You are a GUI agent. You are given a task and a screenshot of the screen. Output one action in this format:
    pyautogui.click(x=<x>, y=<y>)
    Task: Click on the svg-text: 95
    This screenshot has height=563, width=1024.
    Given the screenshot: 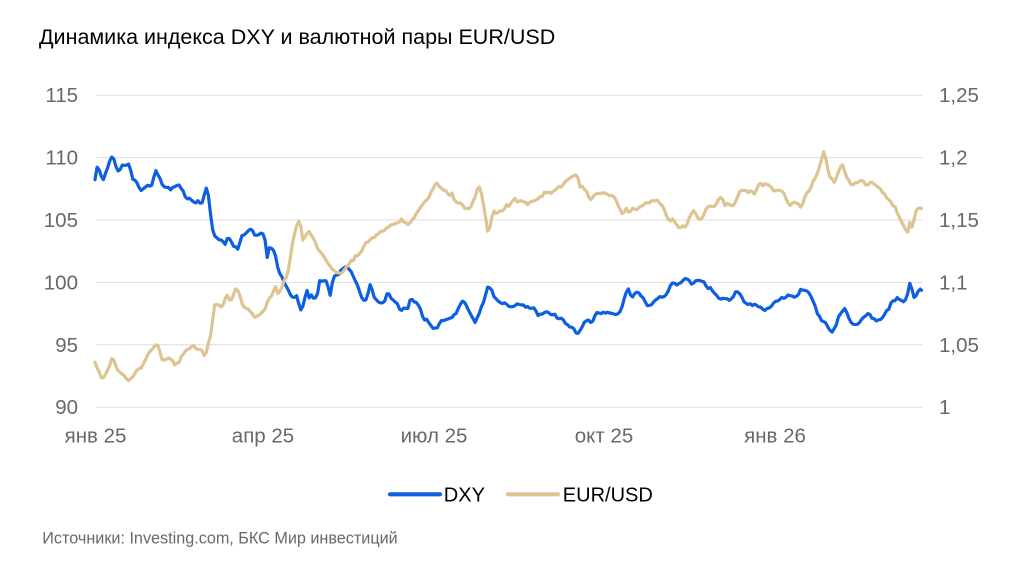 What is the action you would take?
    pyautogui.click(x=66, y=345)
    